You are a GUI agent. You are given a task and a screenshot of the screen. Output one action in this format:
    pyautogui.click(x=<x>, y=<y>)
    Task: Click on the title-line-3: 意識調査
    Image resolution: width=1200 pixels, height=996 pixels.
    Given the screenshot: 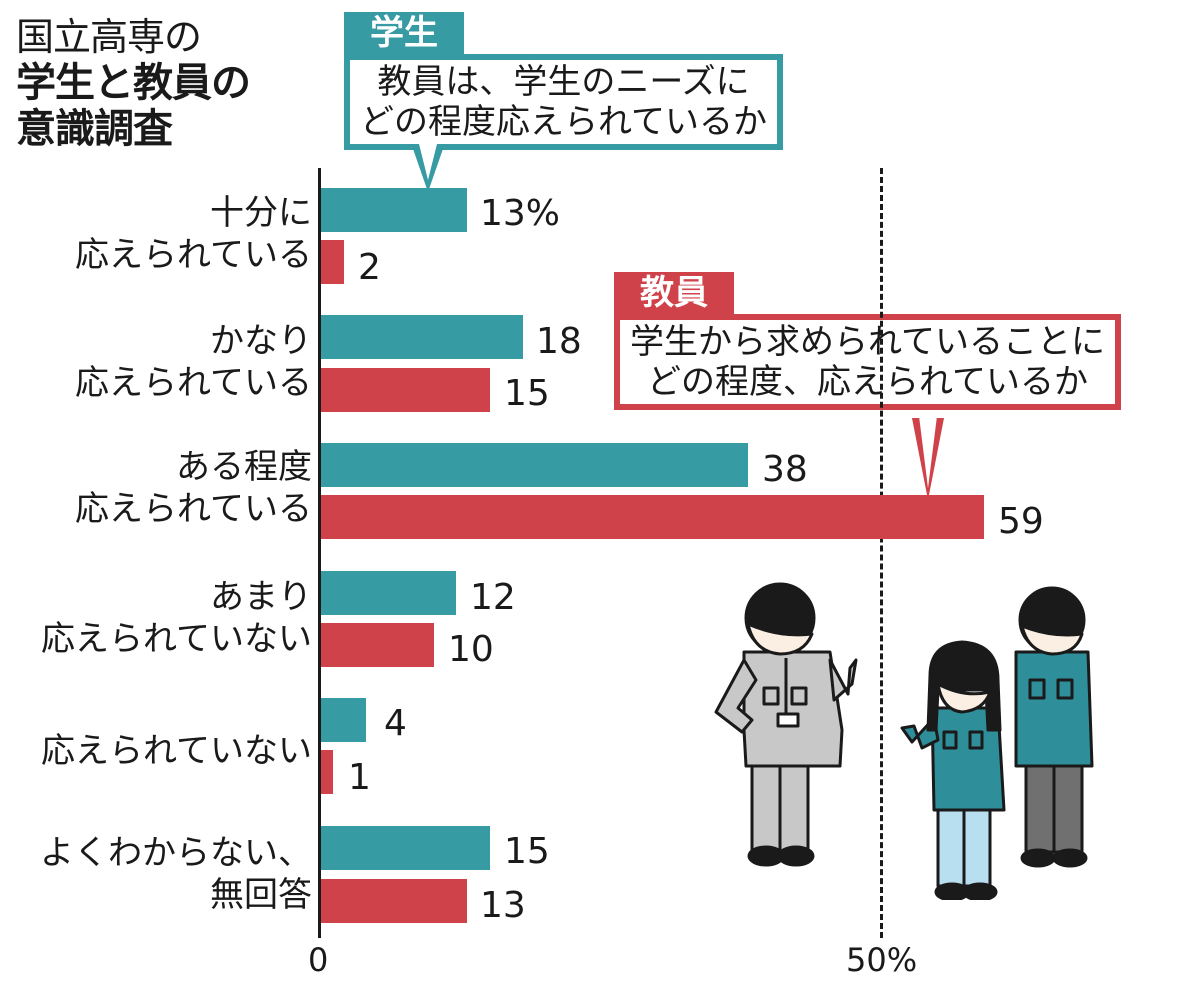 What is the action you would take?
    pyautogui.click(x=94, y=129)
    